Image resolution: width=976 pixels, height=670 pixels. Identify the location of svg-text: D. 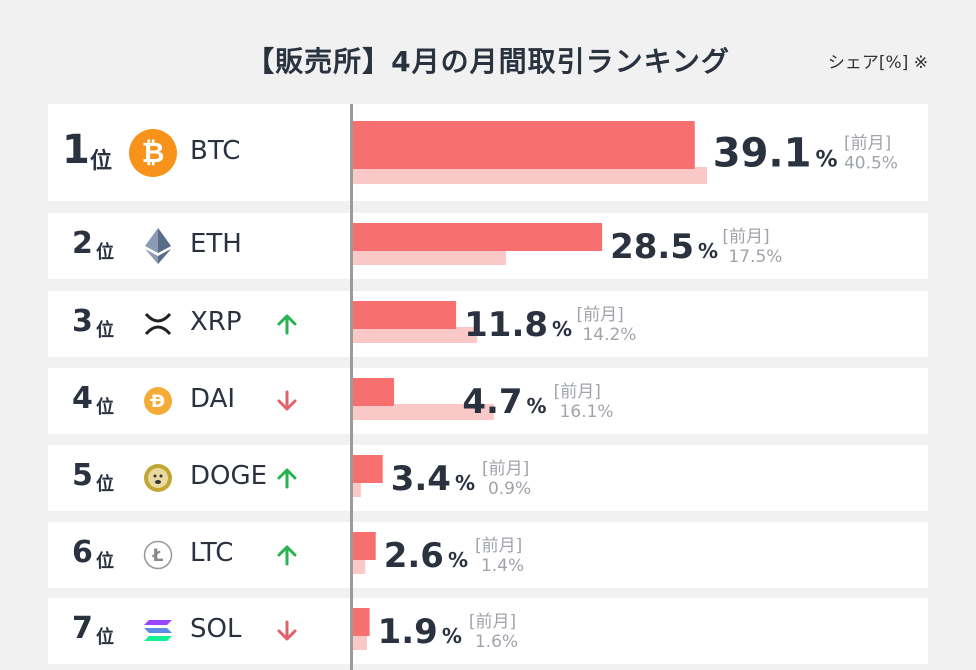
(158, 402).